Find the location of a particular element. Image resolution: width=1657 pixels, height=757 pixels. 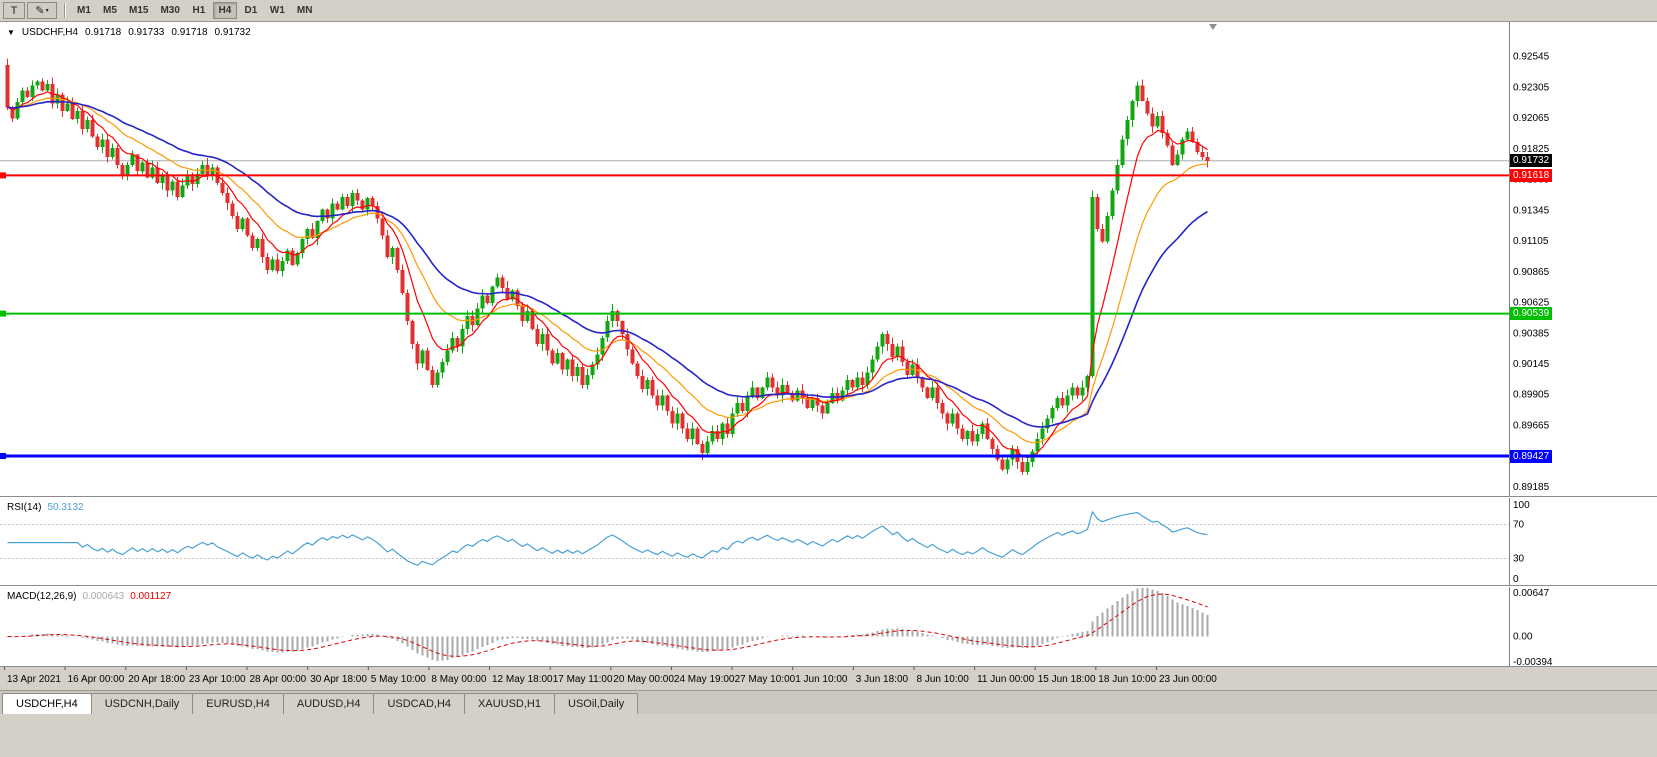

time-axis is located at coordinates (828, 678).